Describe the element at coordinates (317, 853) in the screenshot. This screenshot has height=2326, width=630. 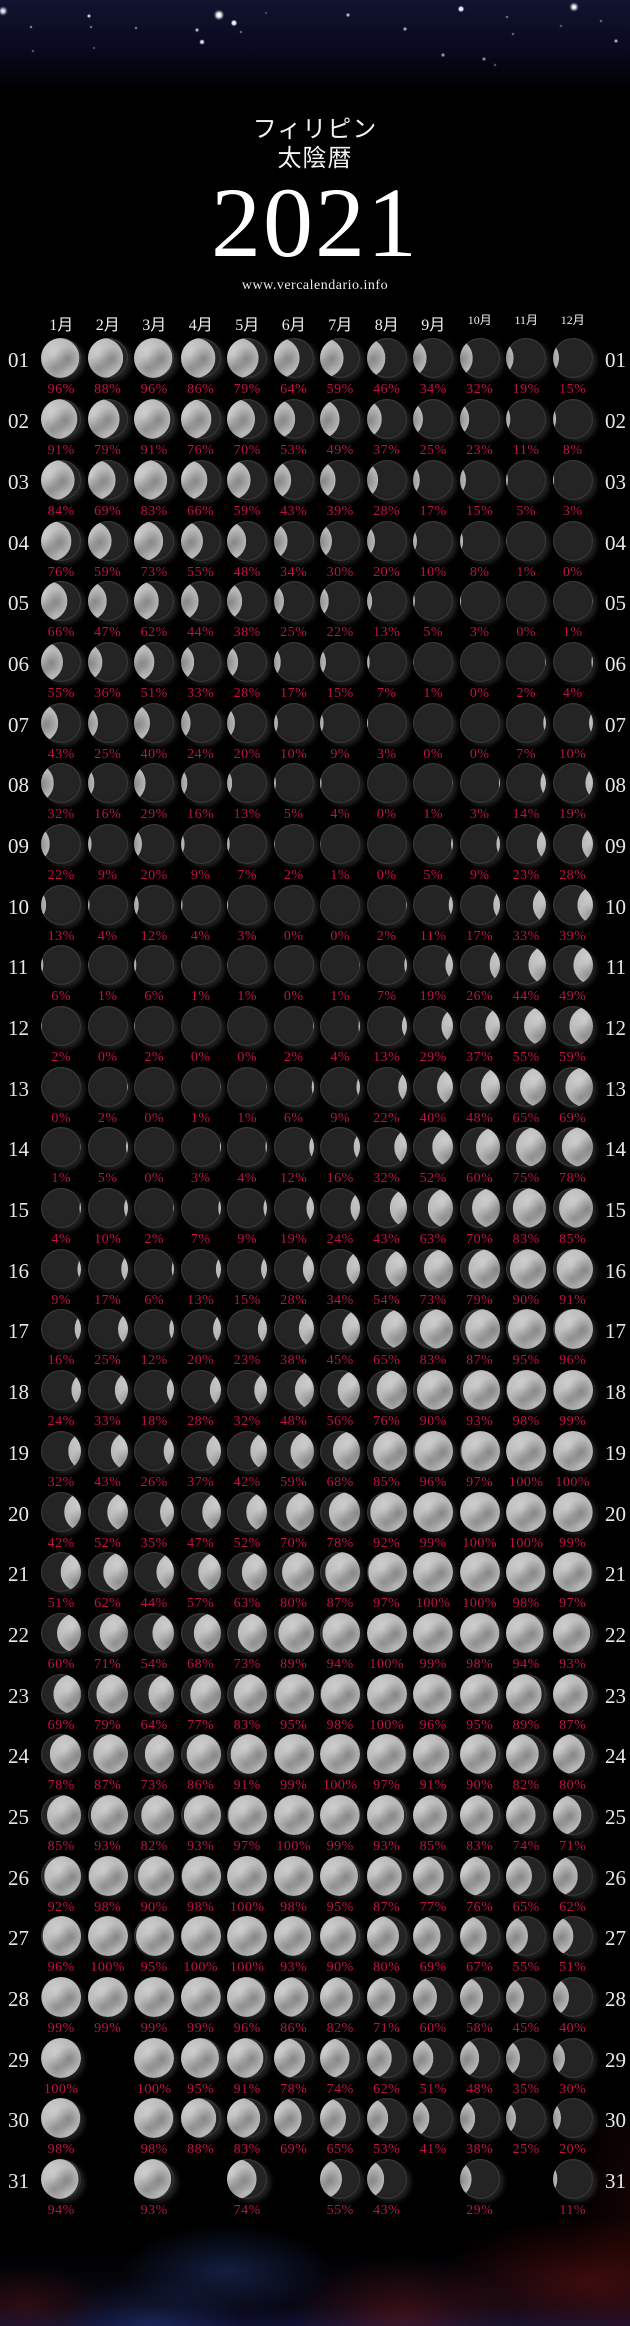
I see `moon-cells-grid: 22% 9% 20% 9% 7% 2% 1% 0% 5% 9% 23% 28%` at that location.